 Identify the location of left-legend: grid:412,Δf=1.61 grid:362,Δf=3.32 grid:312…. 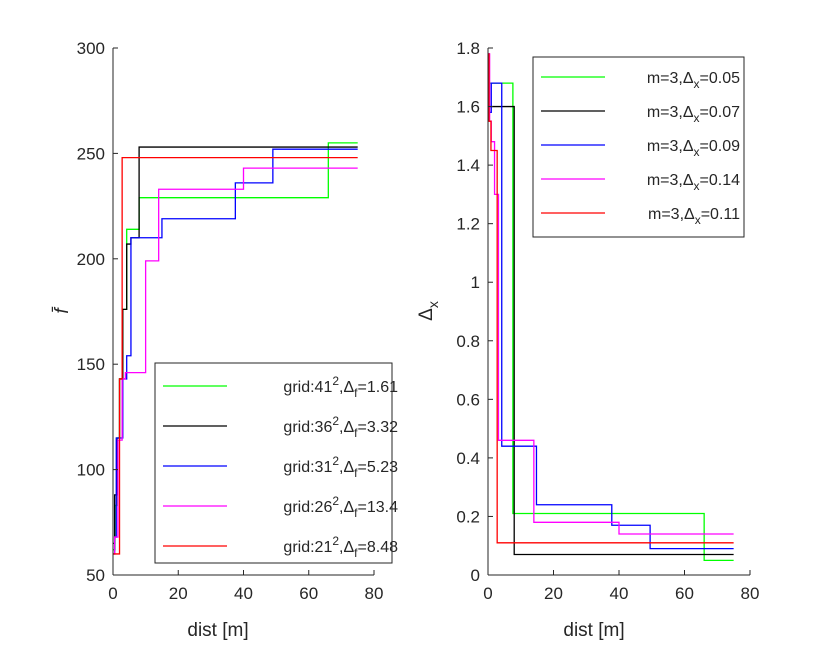
(276, 463).